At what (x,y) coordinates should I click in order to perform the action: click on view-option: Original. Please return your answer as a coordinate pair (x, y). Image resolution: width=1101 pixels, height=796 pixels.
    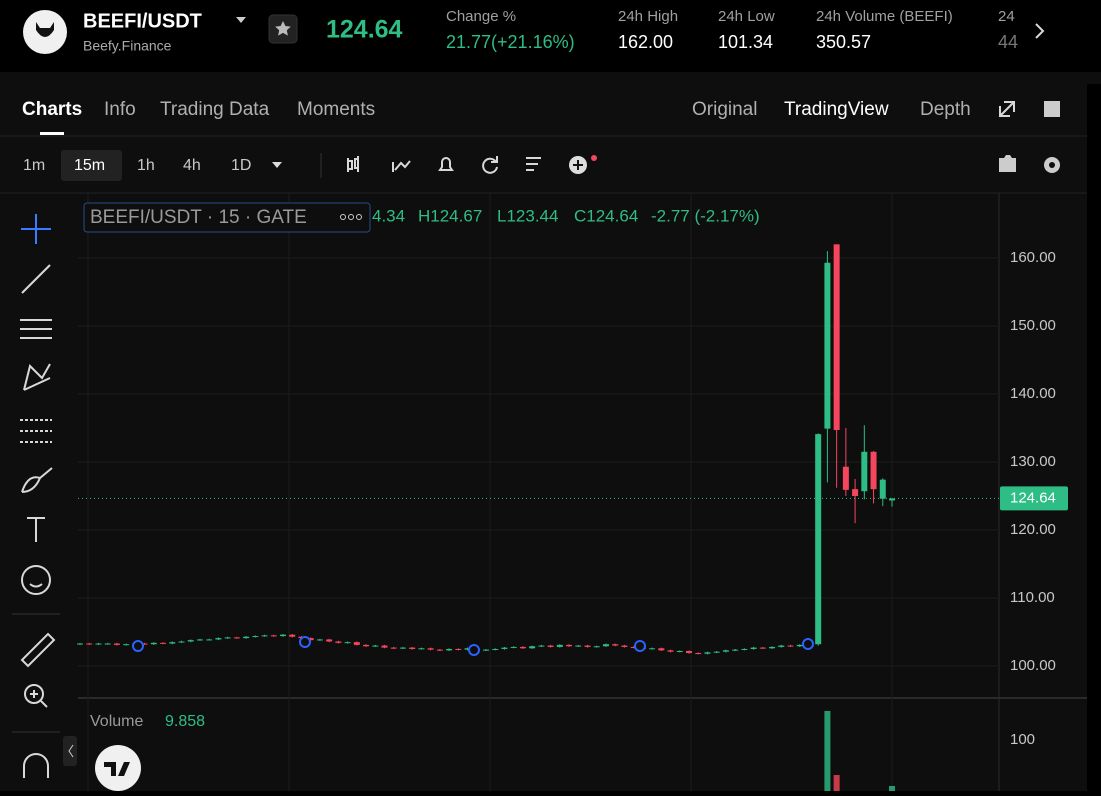
    Looking at the image, I should click on (724, 109).